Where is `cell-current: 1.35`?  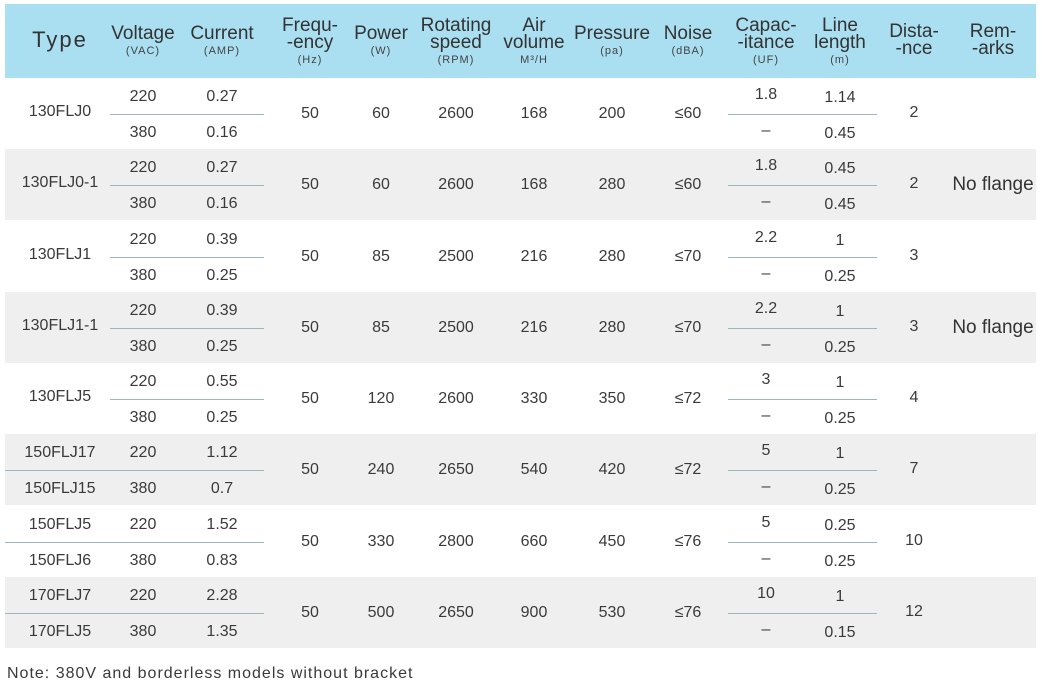
cell-current: 1.35 is located at coordinates (222, 631).